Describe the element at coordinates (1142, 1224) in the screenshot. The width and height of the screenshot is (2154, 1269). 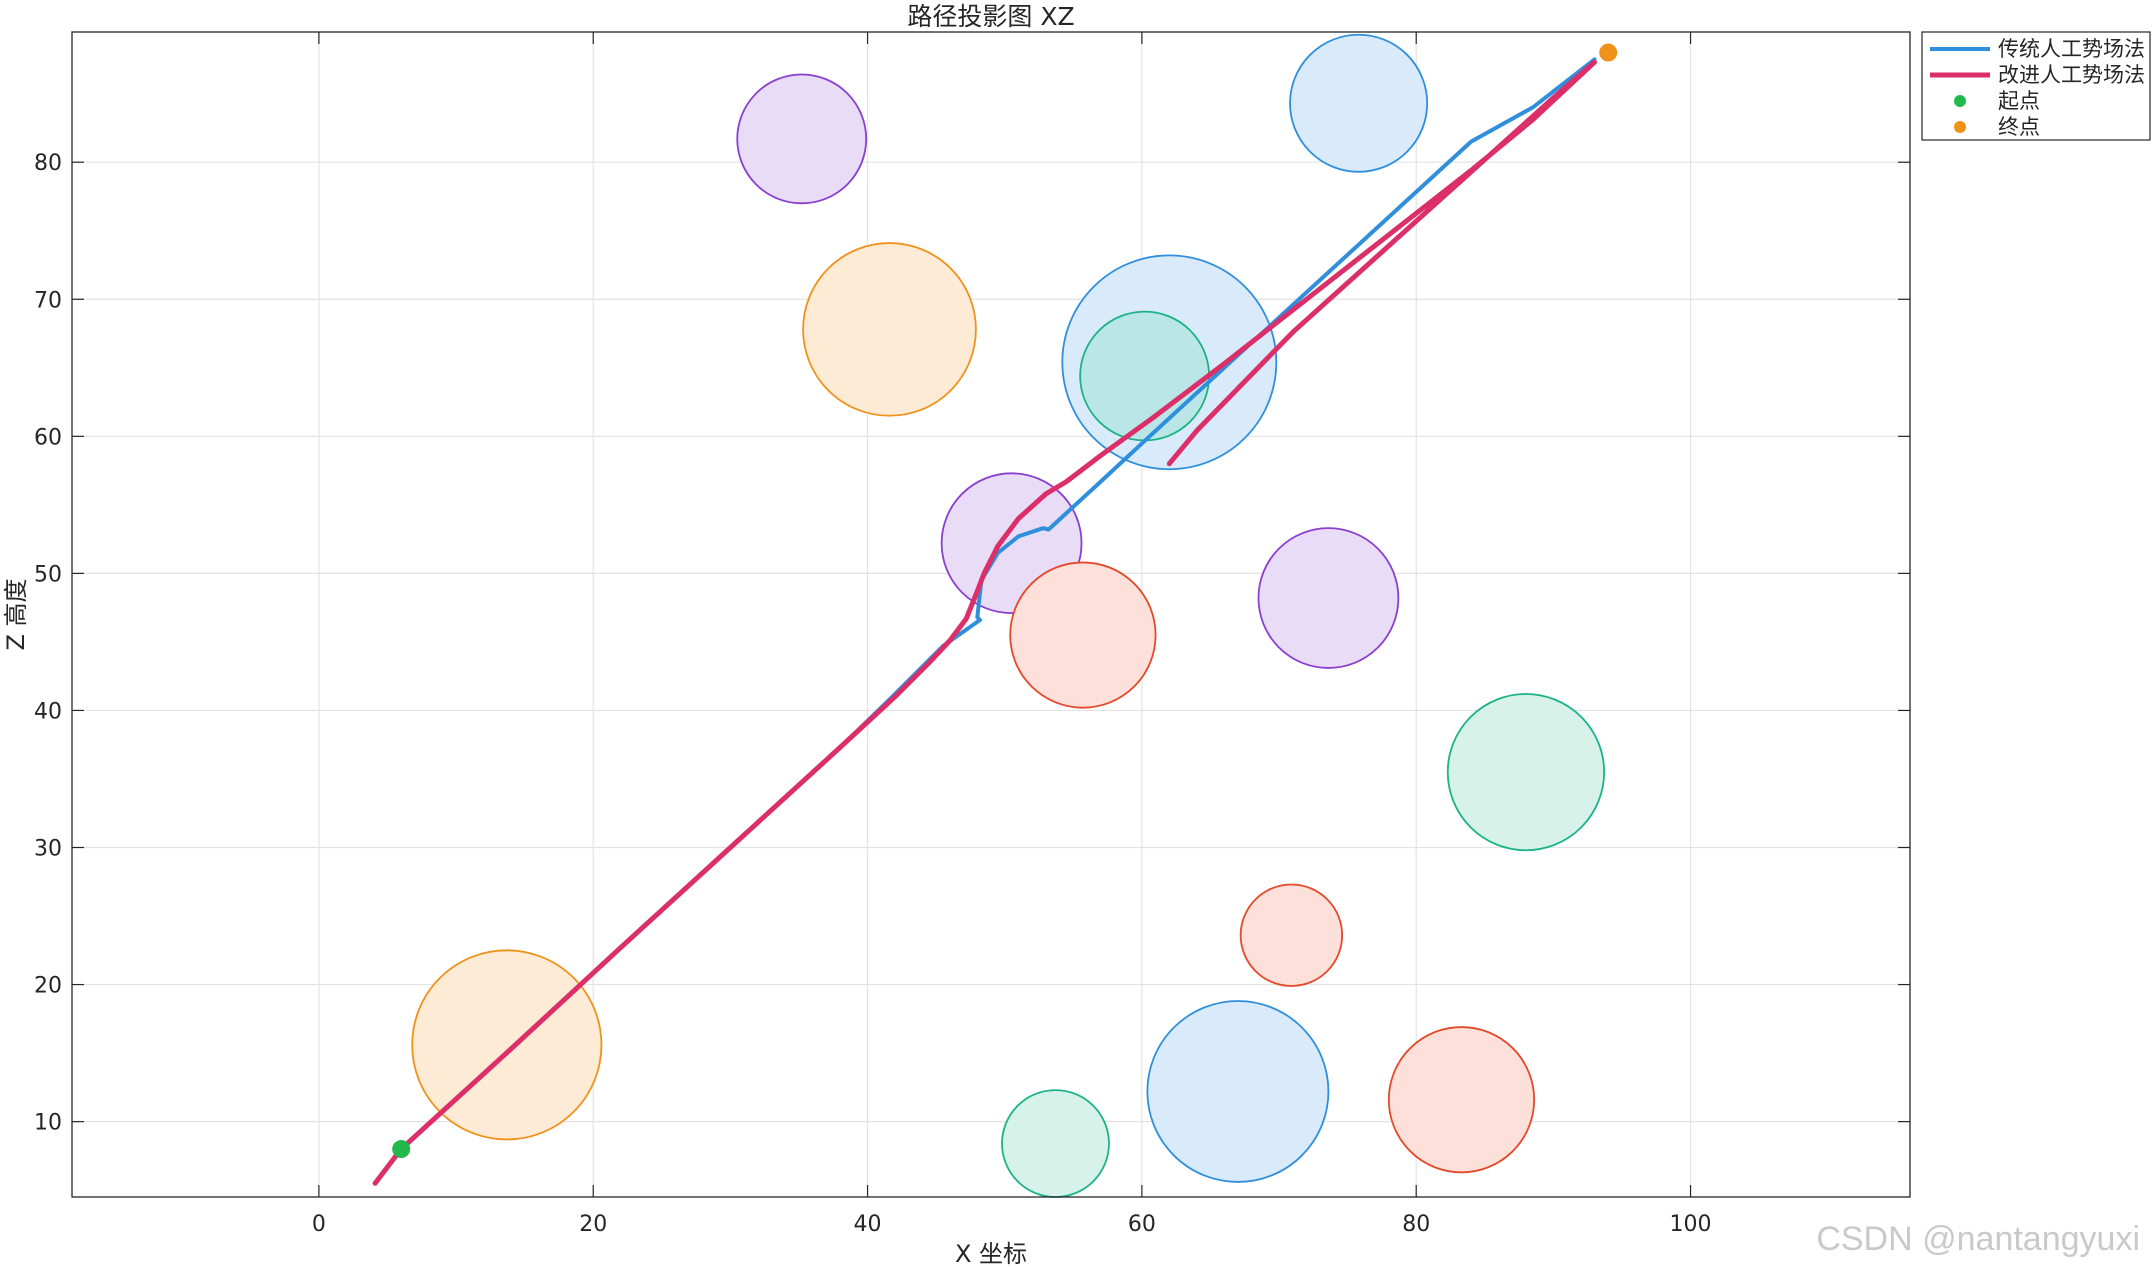
I see `x-tick-label: 60` at that location.